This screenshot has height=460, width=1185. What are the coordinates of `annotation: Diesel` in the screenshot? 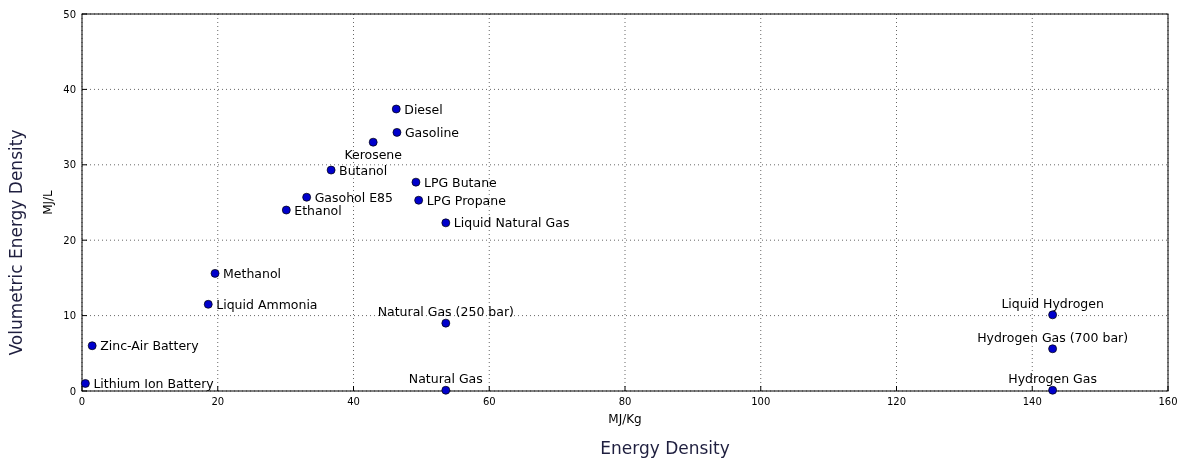 It's located at (423, 109).